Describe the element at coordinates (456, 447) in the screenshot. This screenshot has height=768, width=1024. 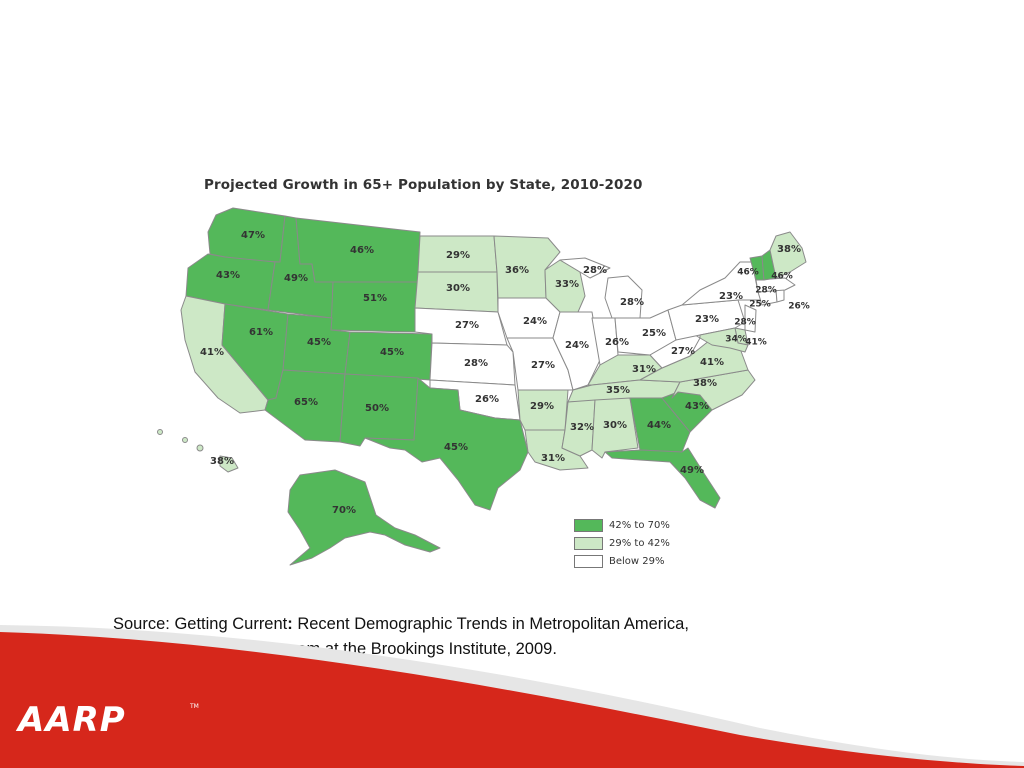
I see `label-tx: 45%` at that location.